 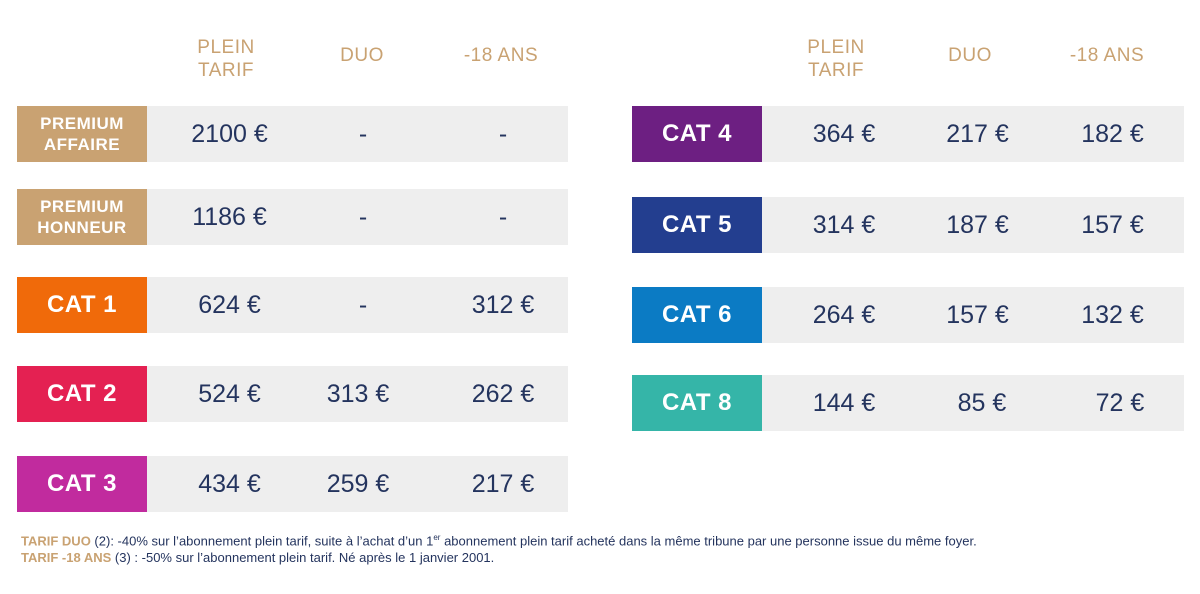 What do you see at coordinates (697, 225) in the screenshot?
I see `category-label: CAT 5` at bounding box center [697, 225].